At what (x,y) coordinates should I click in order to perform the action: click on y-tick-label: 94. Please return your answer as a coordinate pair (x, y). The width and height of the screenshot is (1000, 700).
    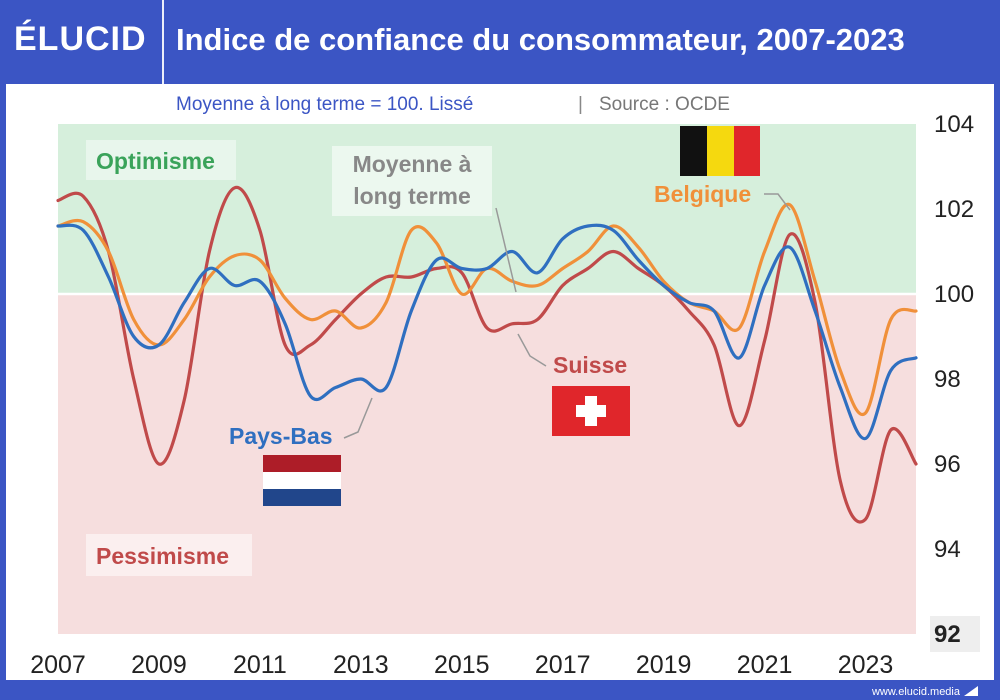
    Looking at the image, I should click on (947, 549).